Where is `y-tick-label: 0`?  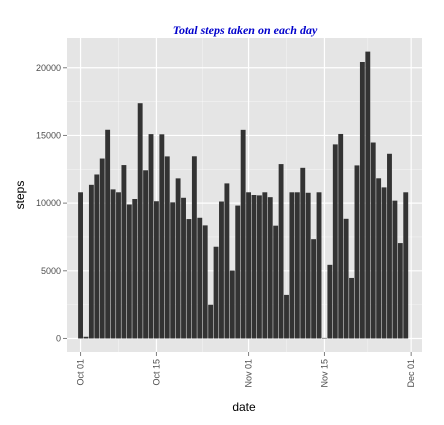 y-tick-label: 0 is located at coordinates (58, 338).